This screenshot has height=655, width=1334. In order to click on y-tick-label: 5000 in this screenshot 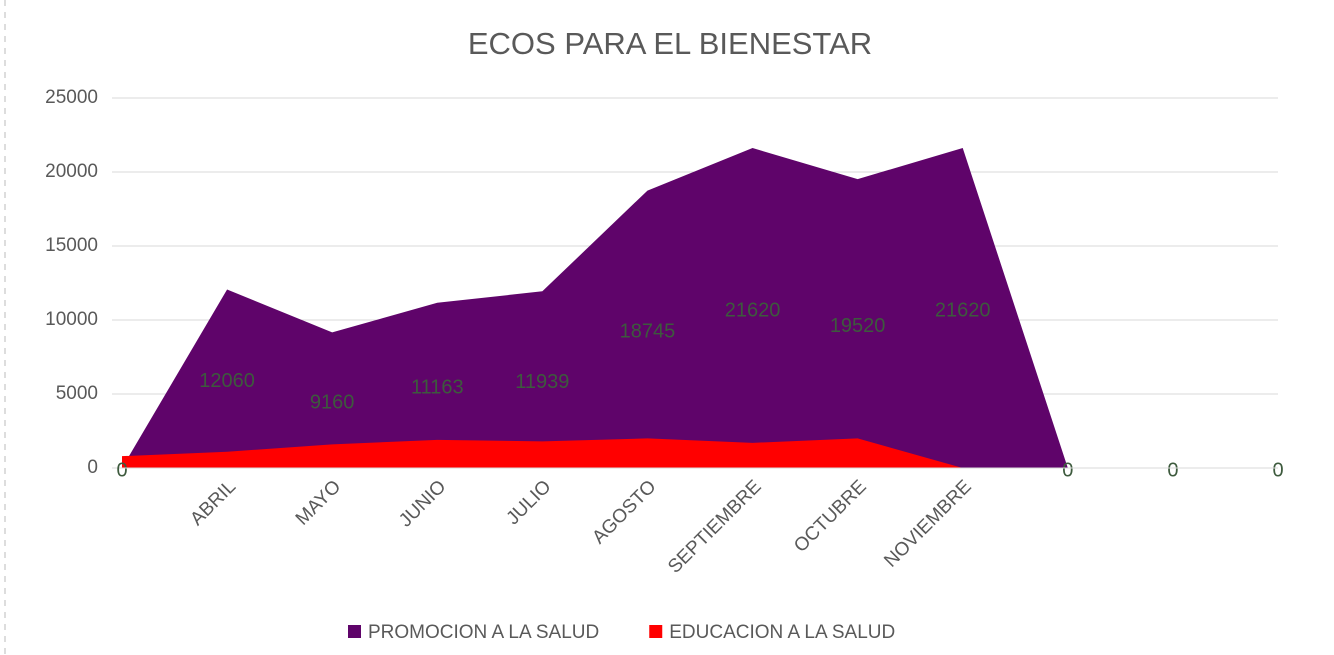, I will do `click(77, 393)`.